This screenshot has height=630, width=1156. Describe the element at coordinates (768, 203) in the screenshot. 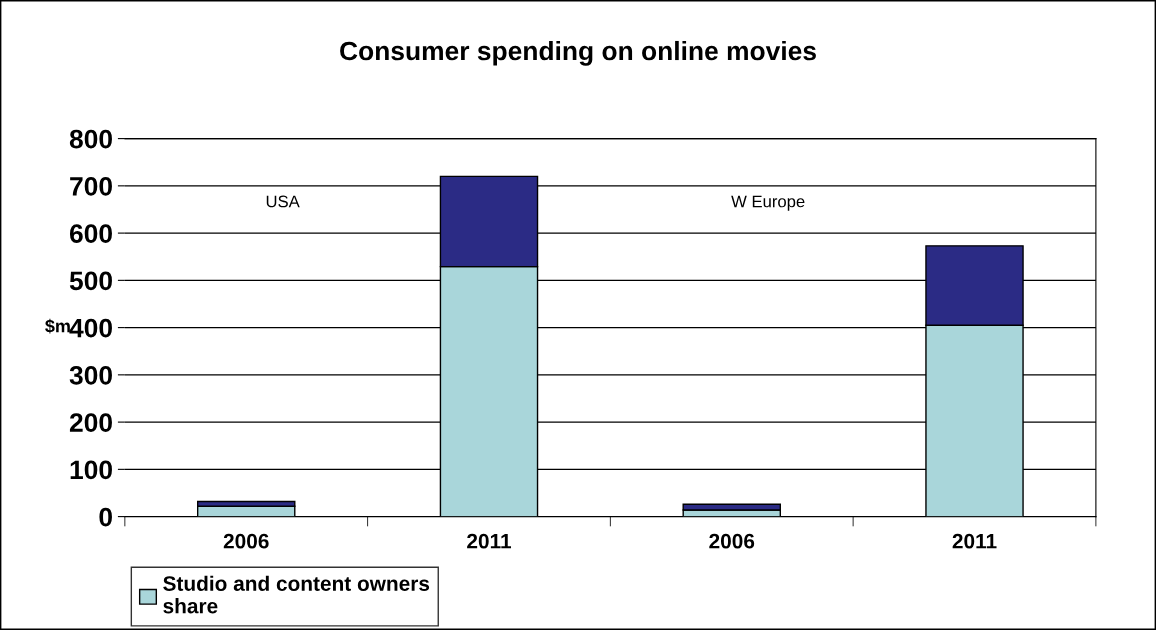

I see `annotation: W Europe` at that location.